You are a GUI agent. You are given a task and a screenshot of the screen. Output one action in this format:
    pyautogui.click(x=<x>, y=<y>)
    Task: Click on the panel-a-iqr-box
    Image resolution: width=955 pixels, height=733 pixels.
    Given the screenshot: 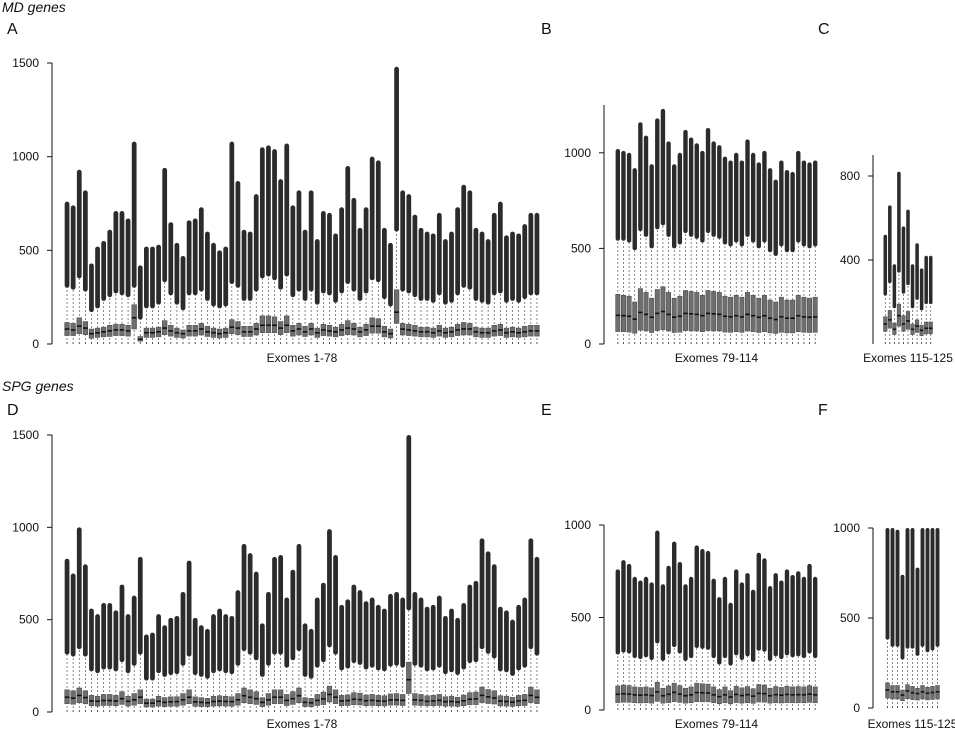 What is the action you would take?
    pyautogui.click(x=268, y=324)
    